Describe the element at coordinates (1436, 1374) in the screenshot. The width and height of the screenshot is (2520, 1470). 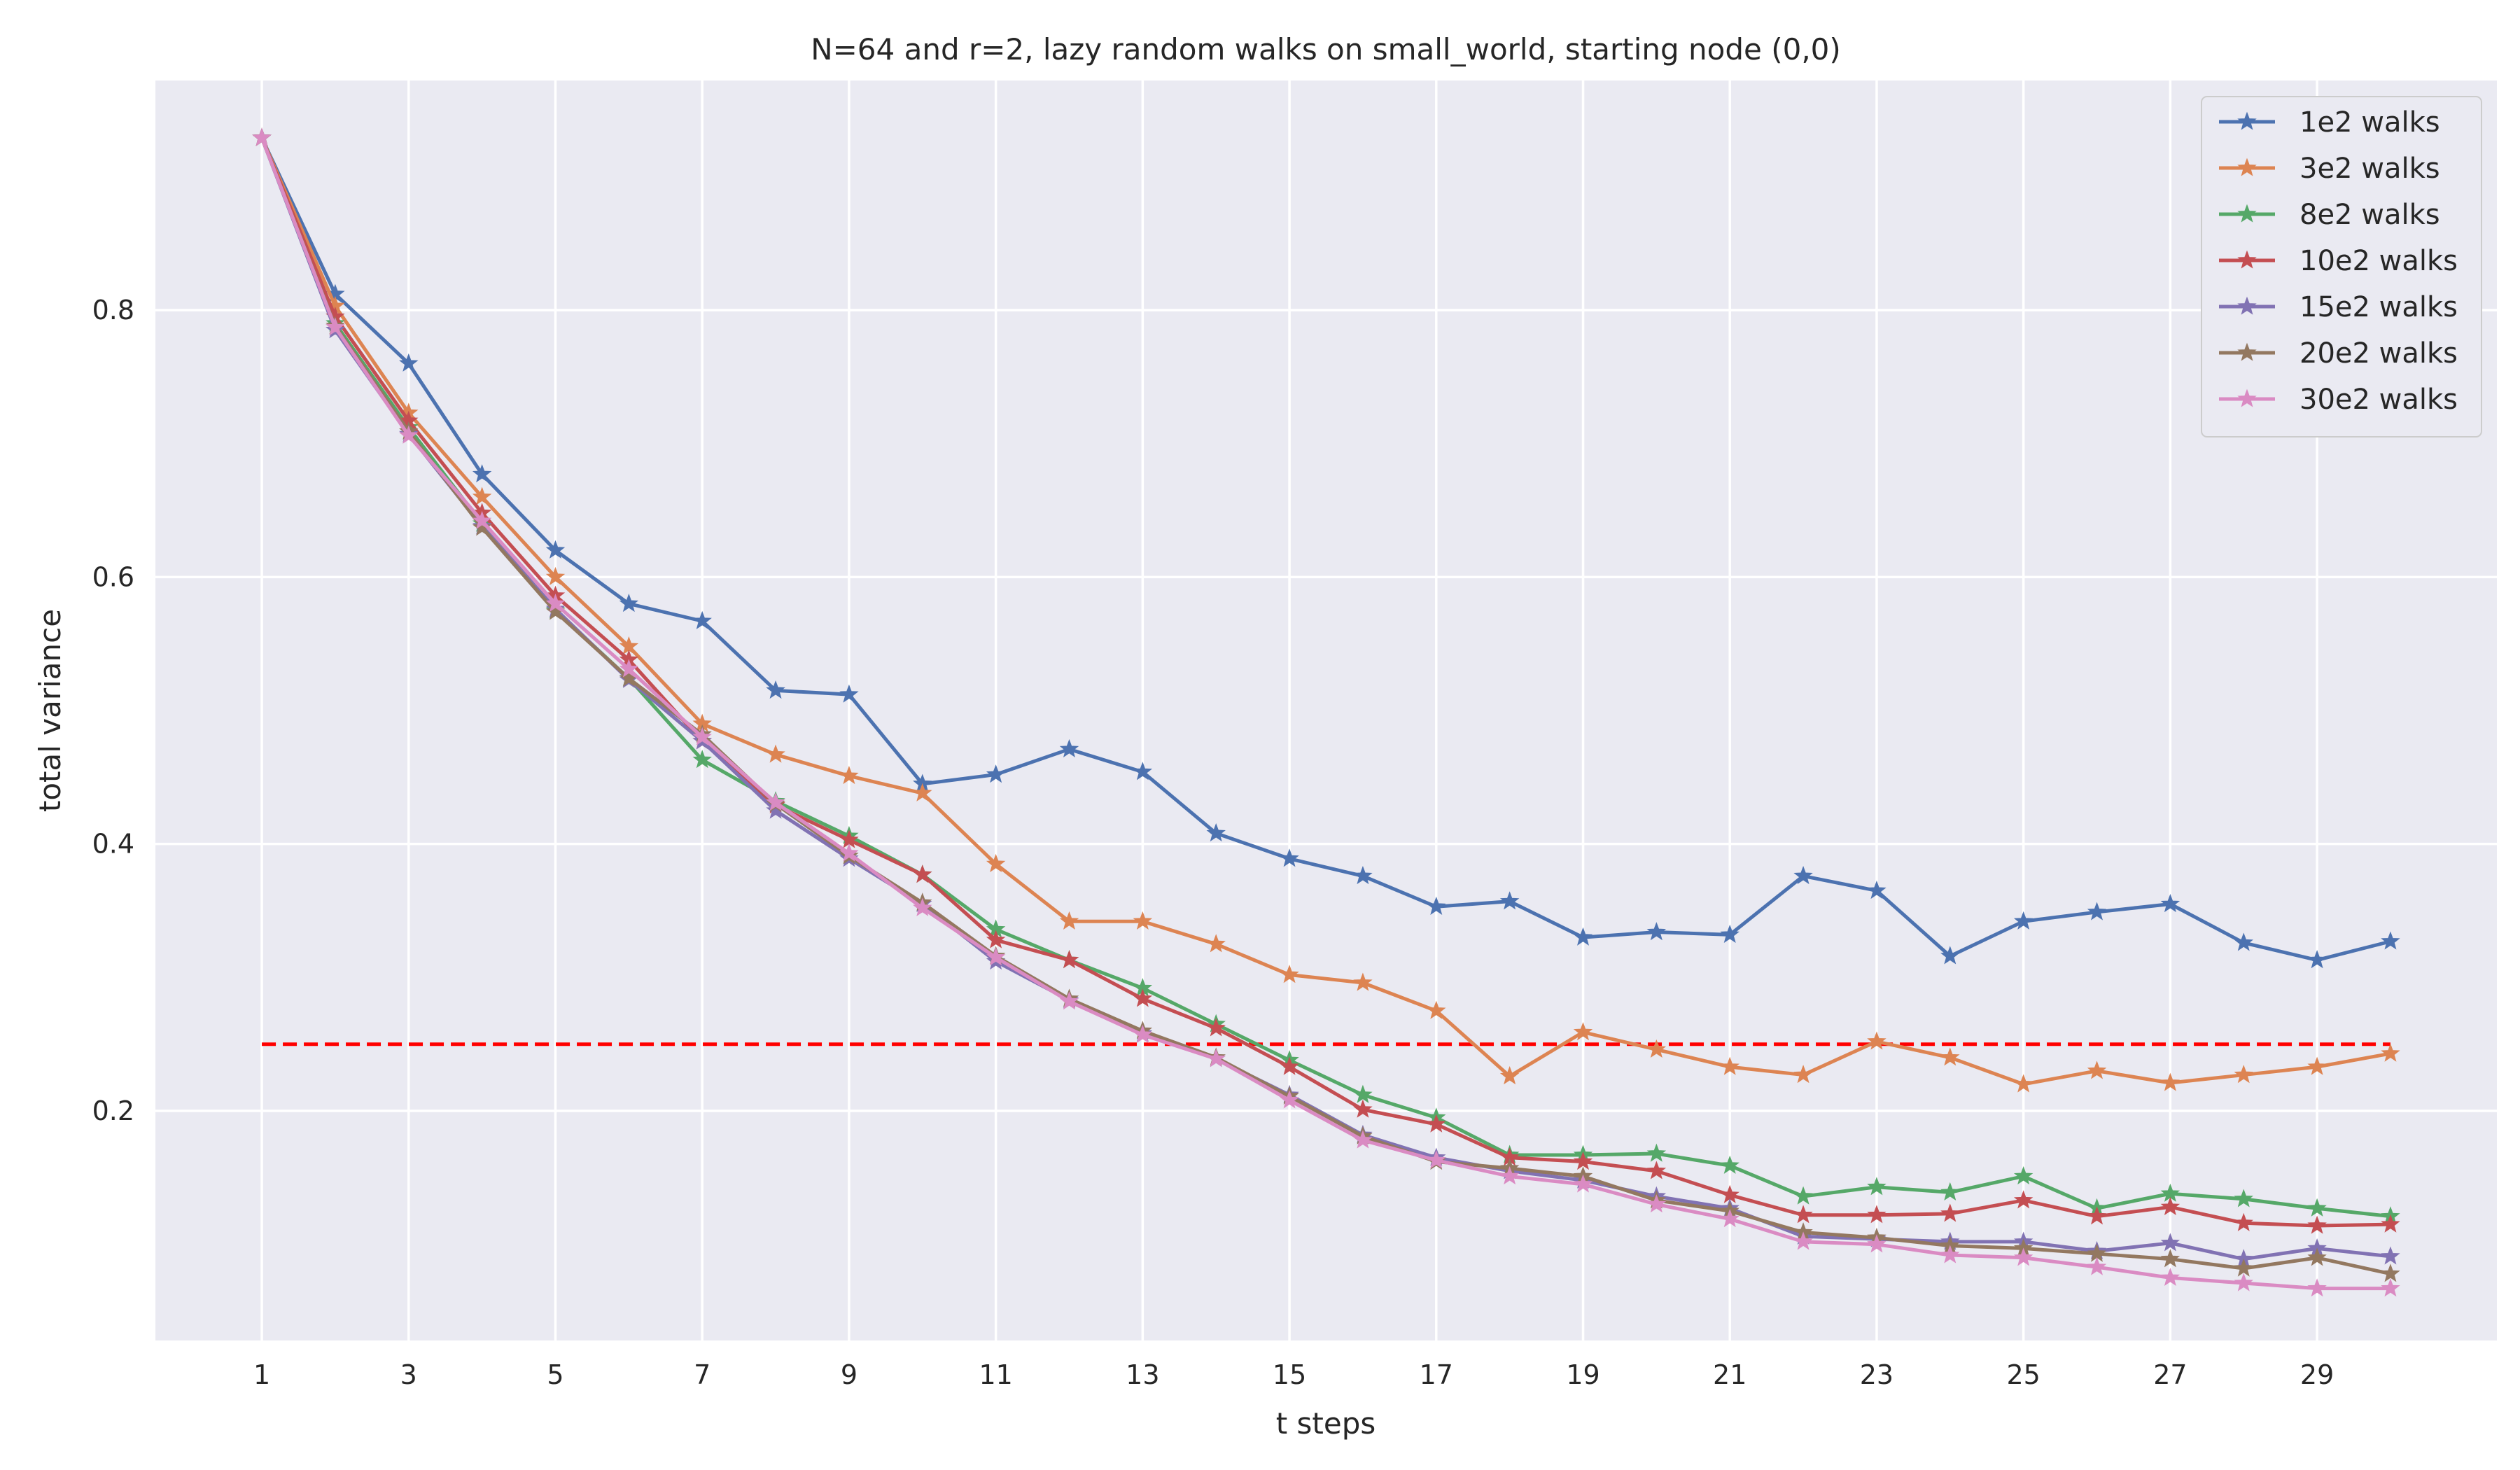
I see `x-tick-label: 17` at that location.